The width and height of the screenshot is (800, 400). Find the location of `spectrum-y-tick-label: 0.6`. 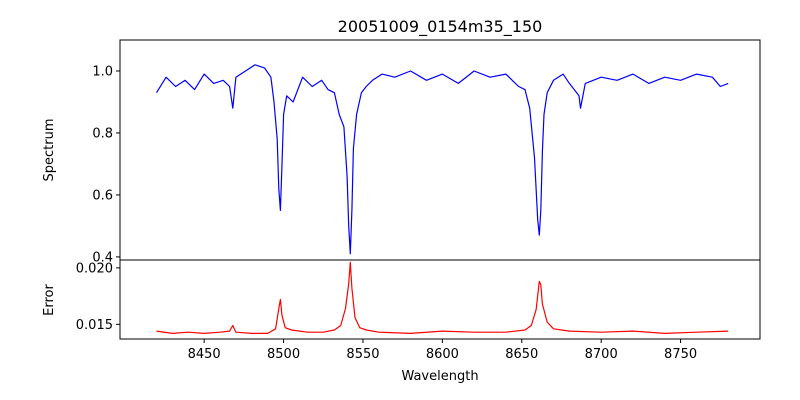

spectrum-y-tick-label: 0.6 is located at coordinates (102, 195).